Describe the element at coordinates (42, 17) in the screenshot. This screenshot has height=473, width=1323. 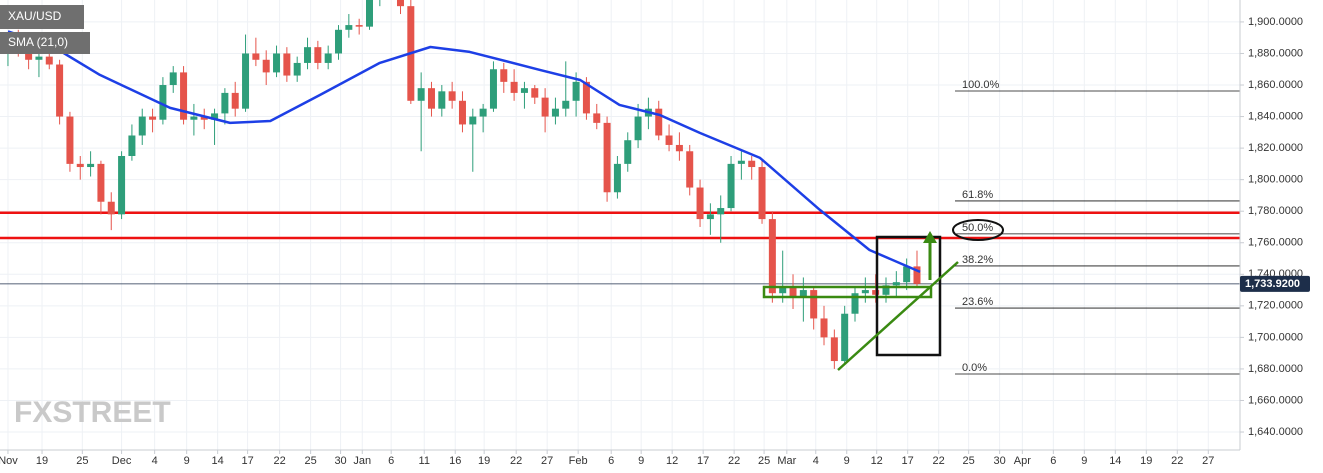
I see `symbol-box` at that location.